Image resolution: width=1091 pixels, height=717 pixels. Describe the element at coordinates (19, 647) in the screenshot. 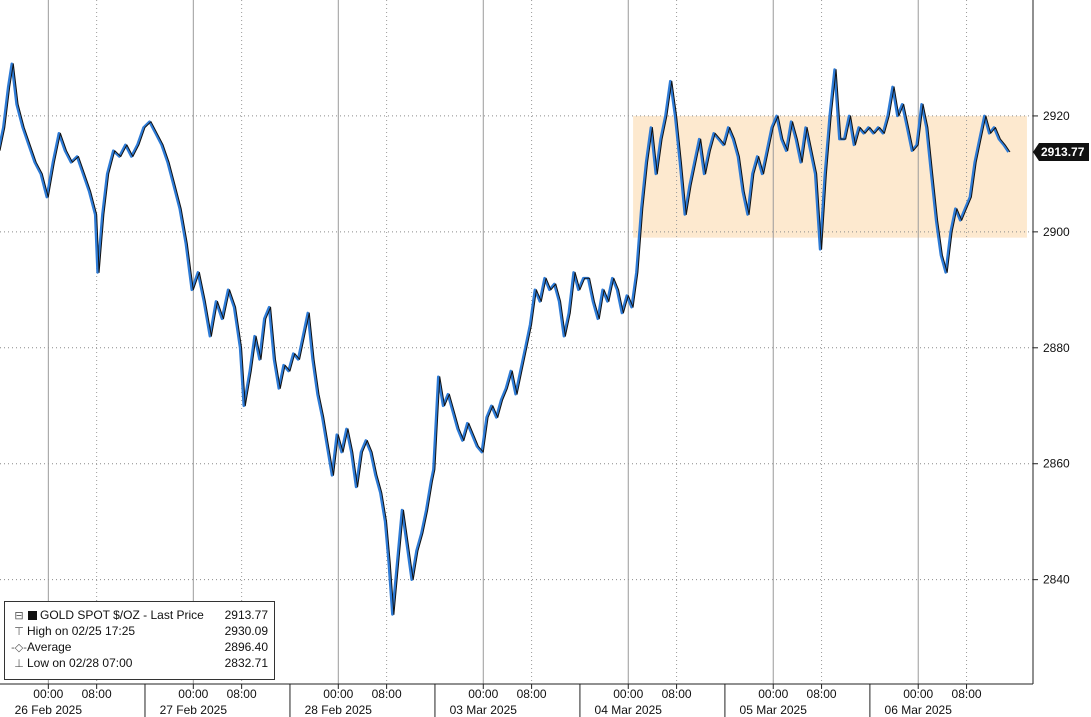

I see `average-marker-icon: -◇-` at that location.